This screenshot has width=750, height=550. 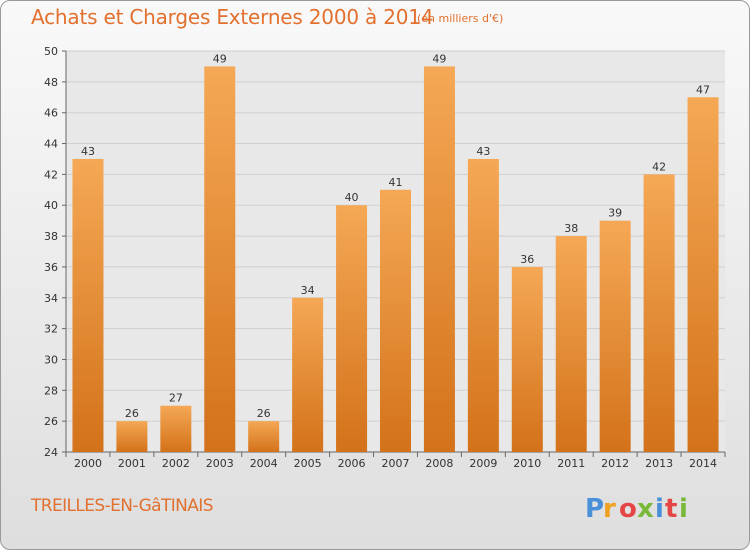 I want to click on data-label: 38, so click(x=571, y=228).